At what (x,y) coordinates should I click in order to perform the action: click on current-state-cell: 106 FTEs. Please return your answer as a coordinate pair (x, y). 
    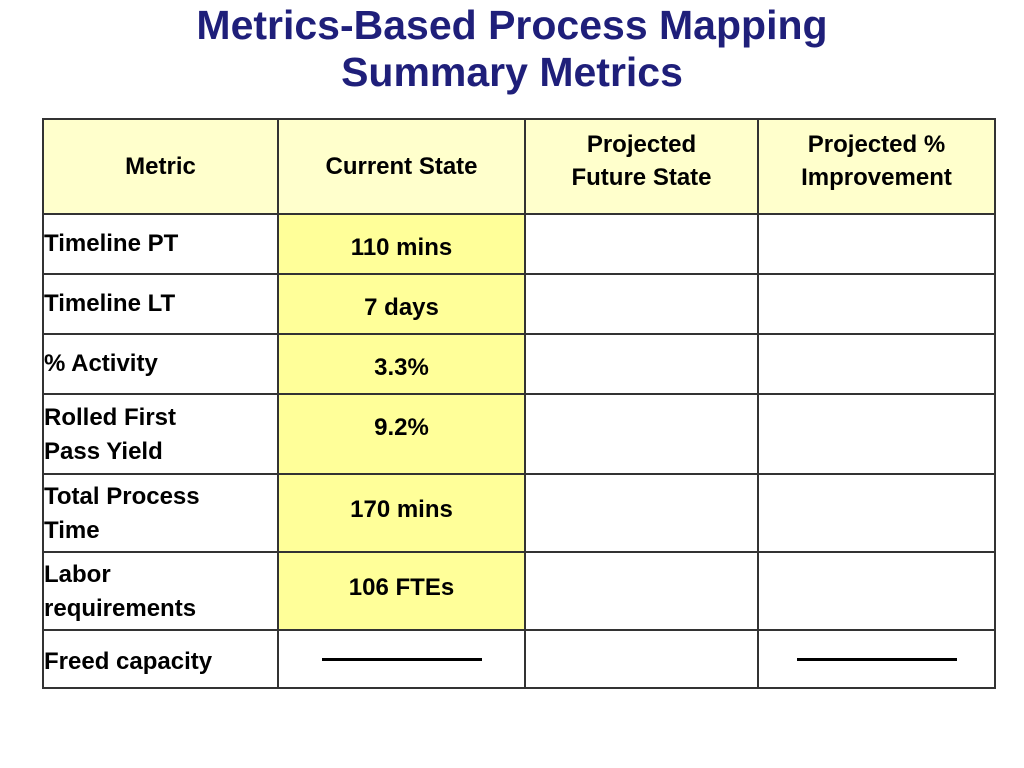
    Looking at the image, I should click on (401, 591).